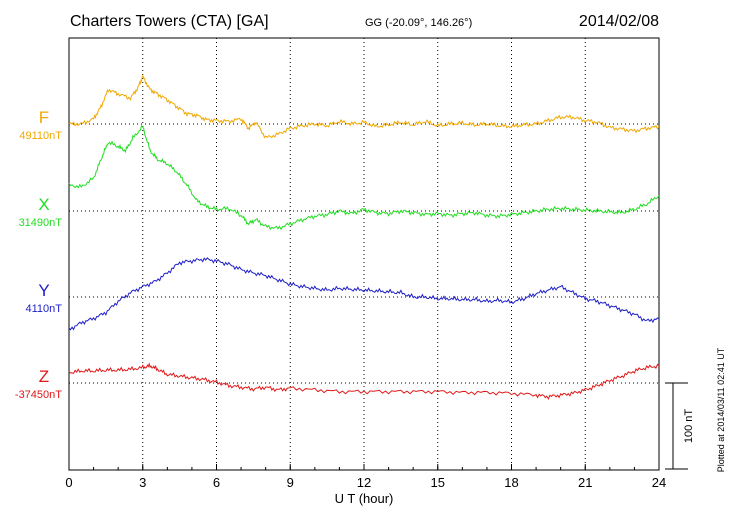  What do you see at coordinates (511, 482) in the screenshot?
I see `x-tick-label: 18` at bounding box center [511, 482].